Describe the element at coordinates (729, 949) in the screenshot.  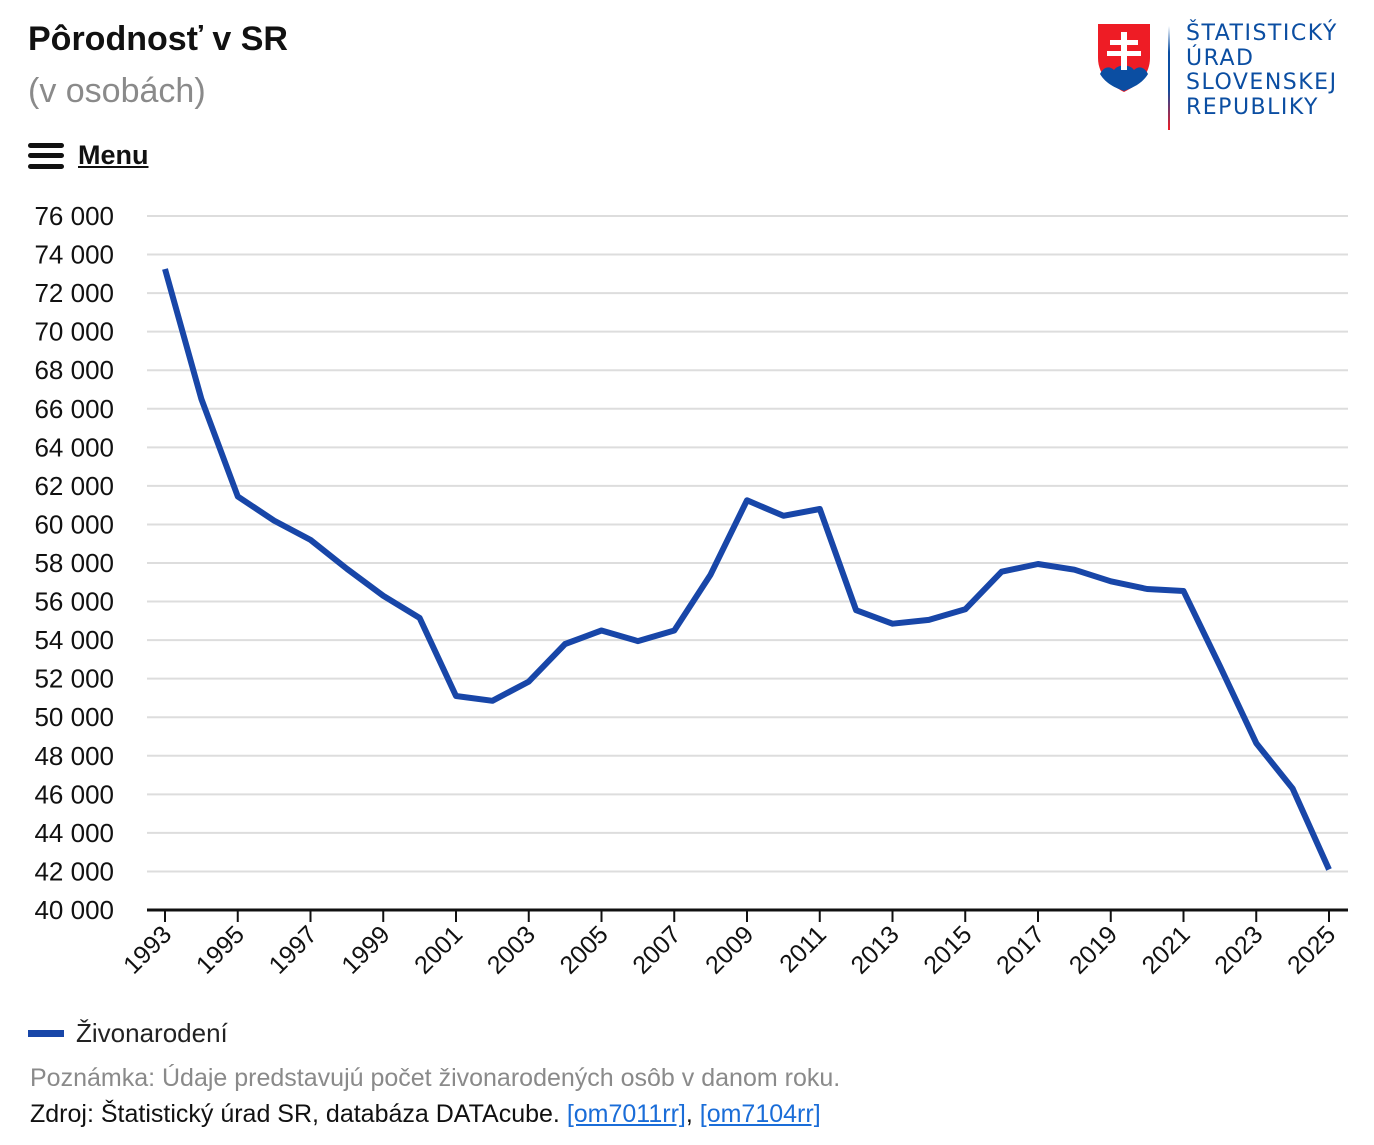
I see `x-tick-label: 2009` at that location.